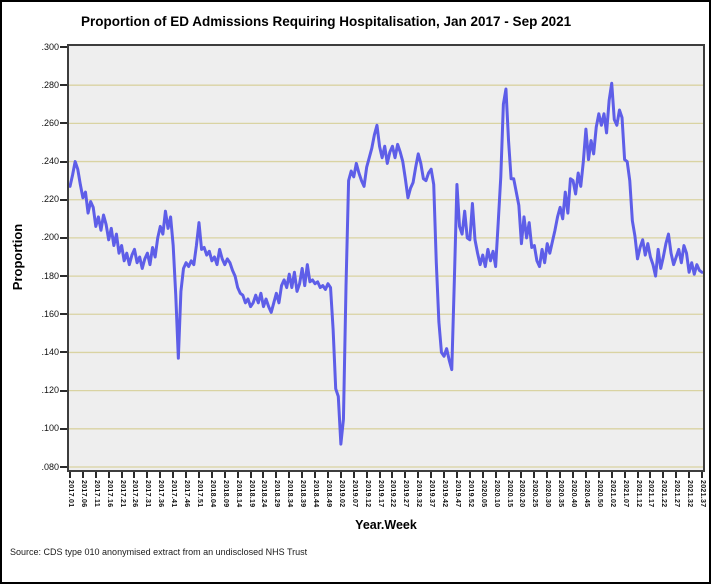 This screenshot has height=584, width=711. I want to click on x-axis-tick-label: 2017.36, so click(161, 494).